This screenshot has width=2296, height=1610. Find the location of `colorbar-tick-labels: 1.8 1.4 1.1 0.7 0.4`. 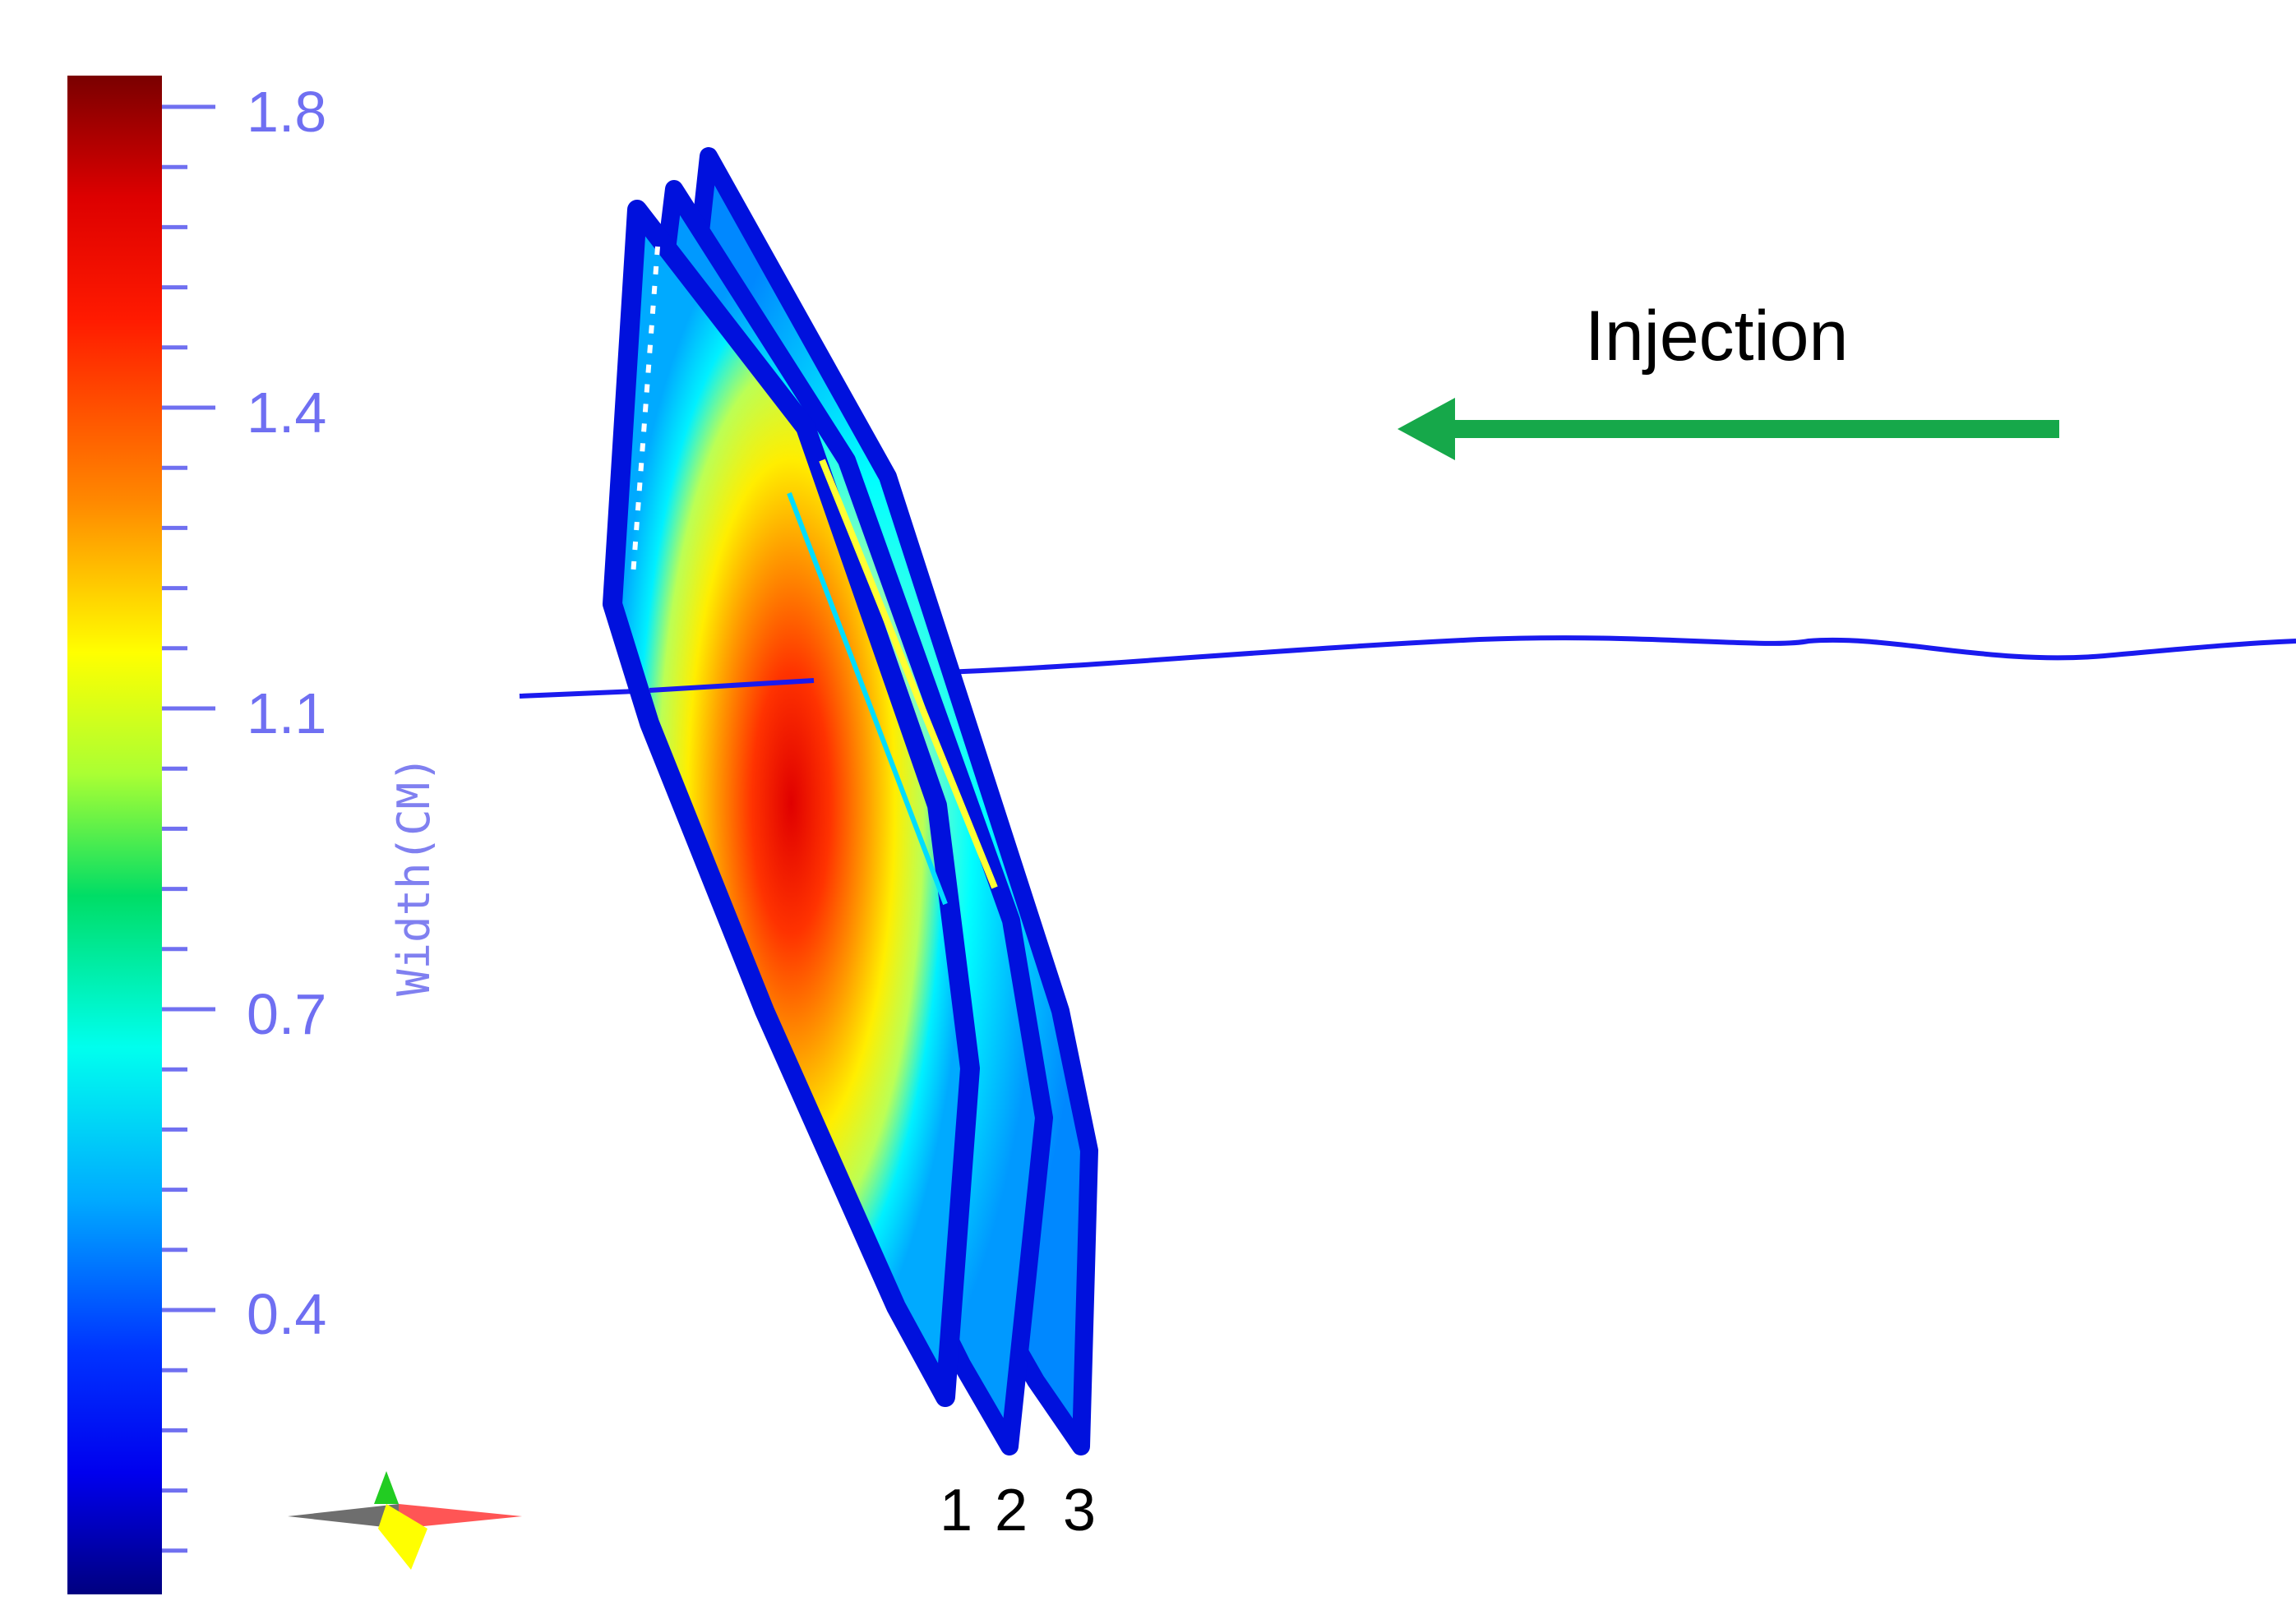

colorbar-tick-labels: 1.8 1.4 1.1 0.7 0.4 is located at coordinates (286, 713).